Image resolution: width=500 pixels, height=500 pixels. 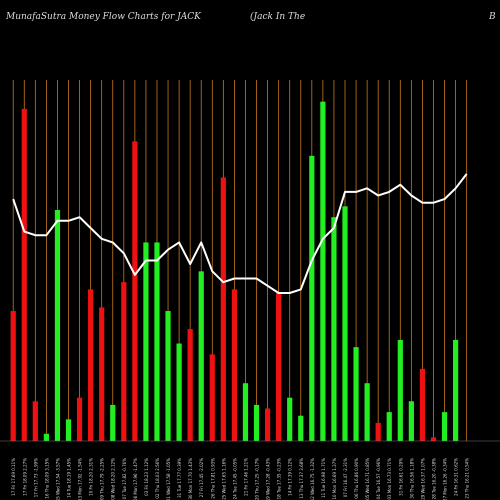 I want to click on x-tick-label: 31 Fri 16.61 0.29%, so click(x=400, y=477).